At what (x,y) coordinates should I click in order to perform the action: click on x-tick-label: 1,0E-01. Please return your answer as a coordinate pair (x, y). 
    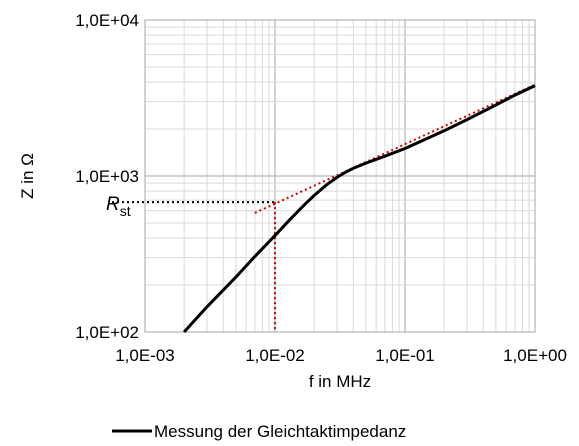
    Looking at the image, I should click on (405, 355).